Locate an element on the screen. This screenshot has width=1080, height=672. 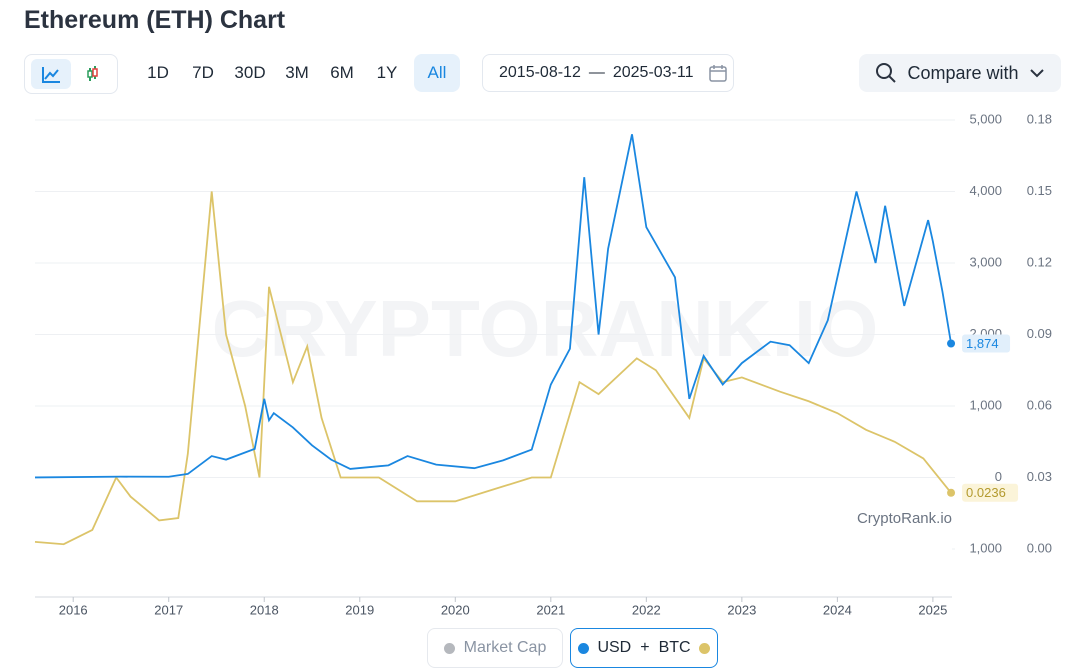
x-tick-label: 2017 is located at coordinates (168, 609).